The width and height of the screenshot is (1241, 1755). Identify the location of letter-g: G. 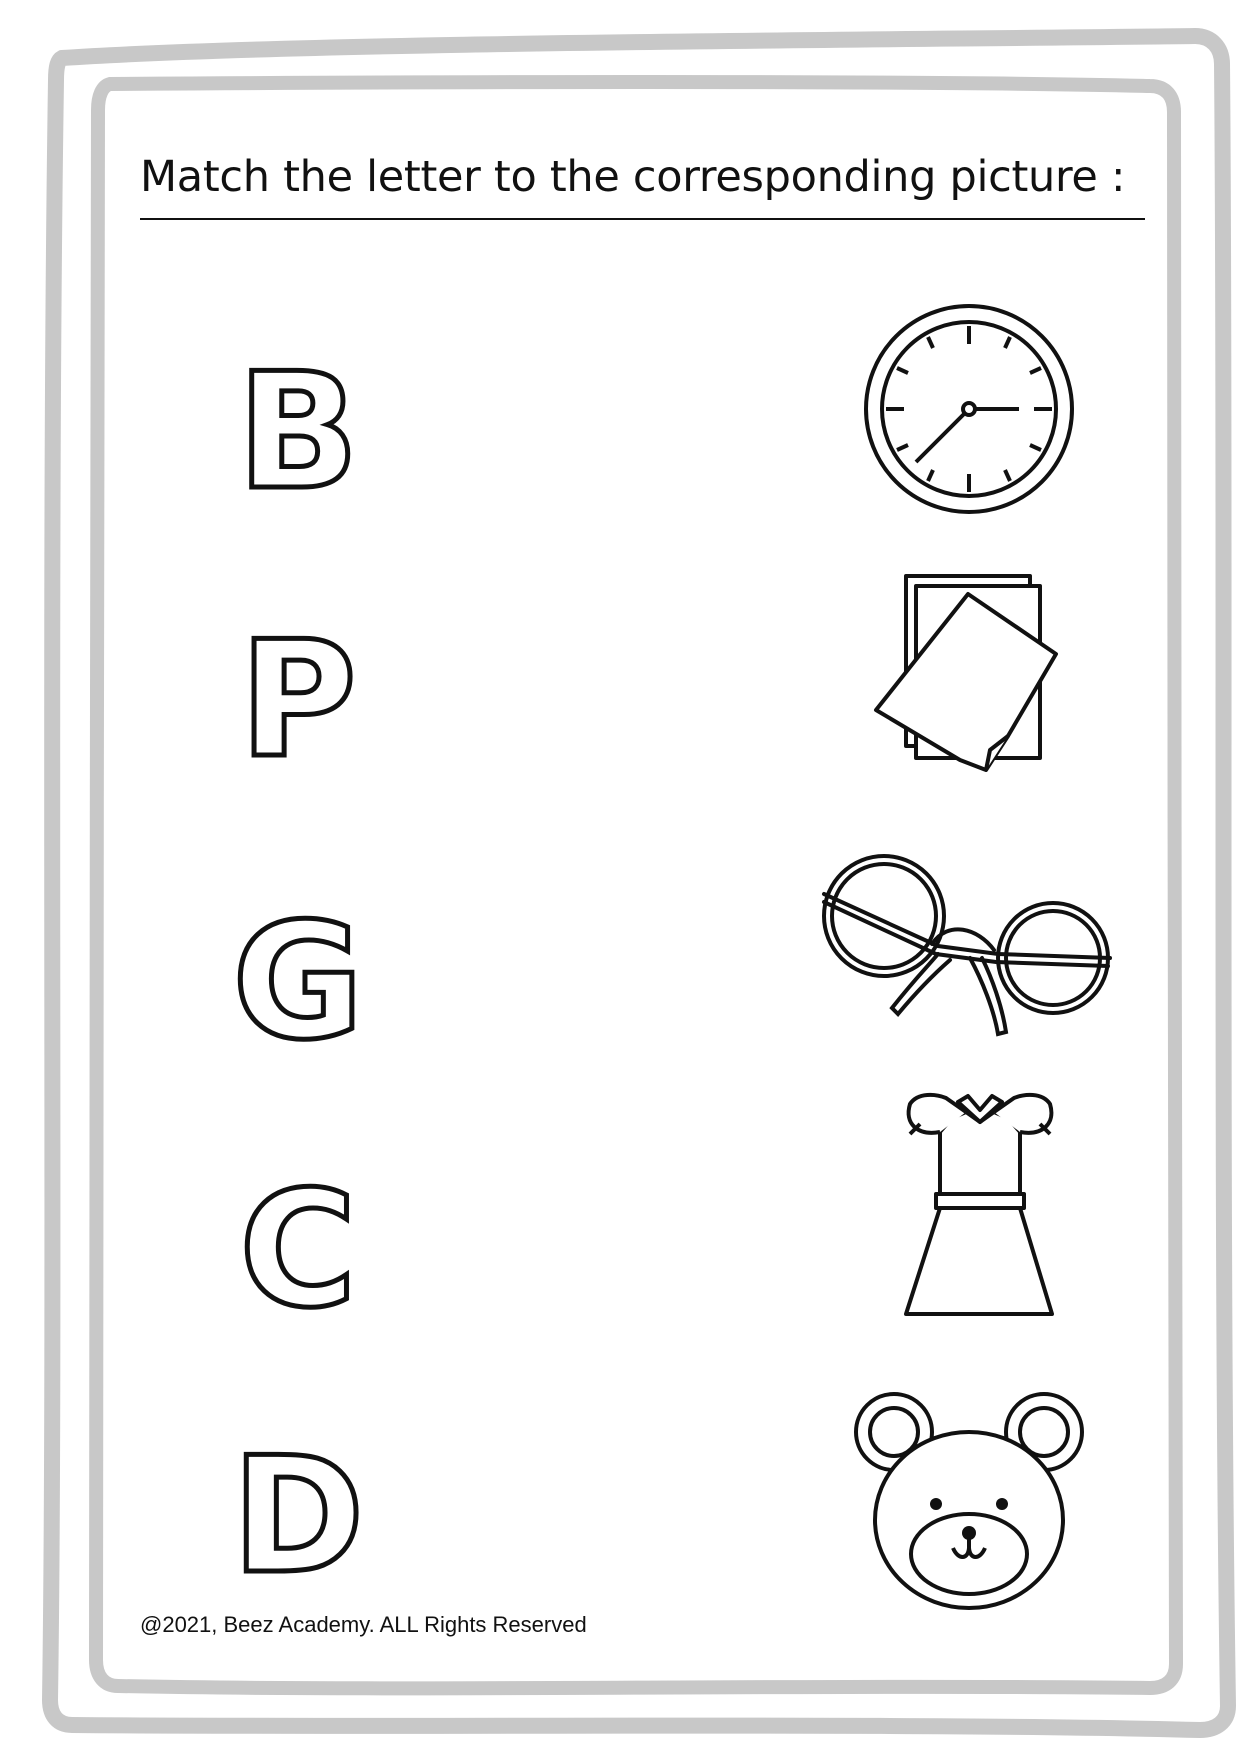
(298, 981).